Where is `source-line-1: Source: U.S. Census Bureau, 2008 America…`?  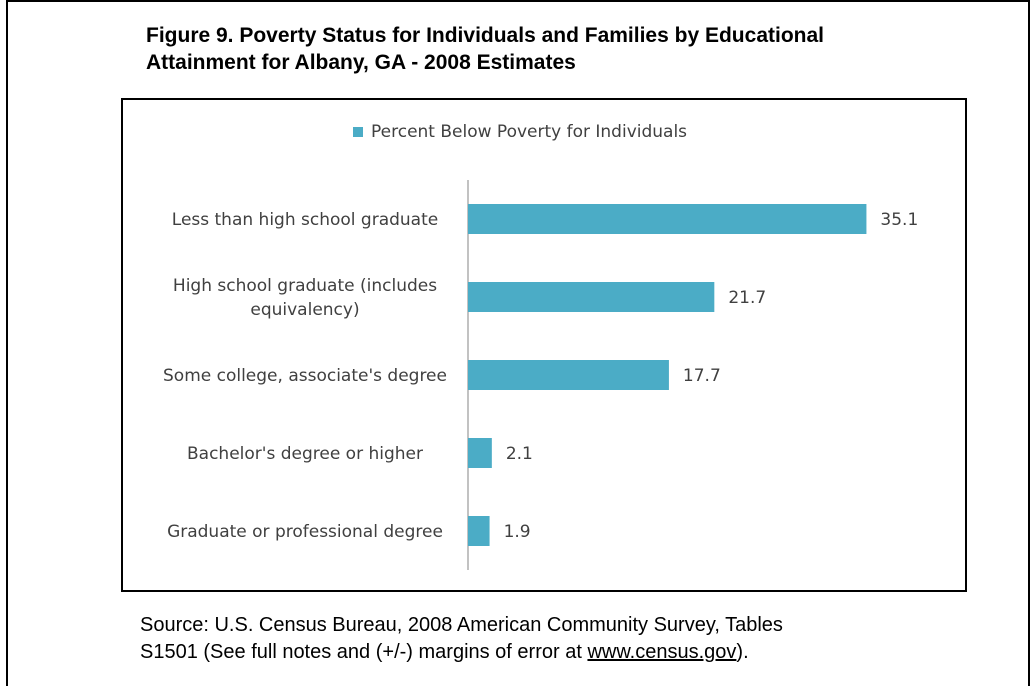
source-line-1: Source: U.S. Census Bureau, 2008 America… is located at coordinates (461, 625).